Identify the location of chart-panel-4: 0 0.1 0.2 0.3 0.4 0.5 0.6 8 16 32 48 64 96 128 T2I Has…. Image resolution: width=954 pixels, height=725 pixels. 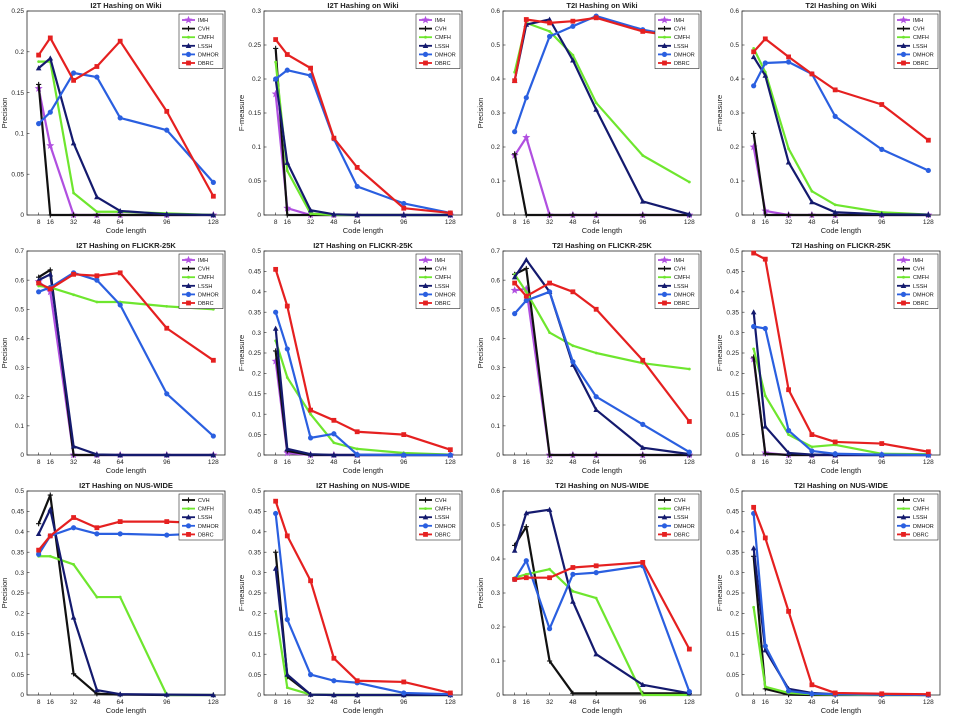
(828, 118).